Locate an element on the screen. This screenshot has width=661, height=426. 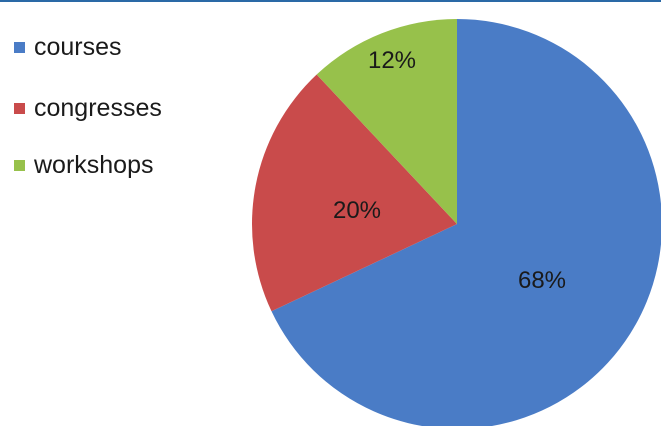
legend-label-workshops: workshops is located at coordinates (94, 165).